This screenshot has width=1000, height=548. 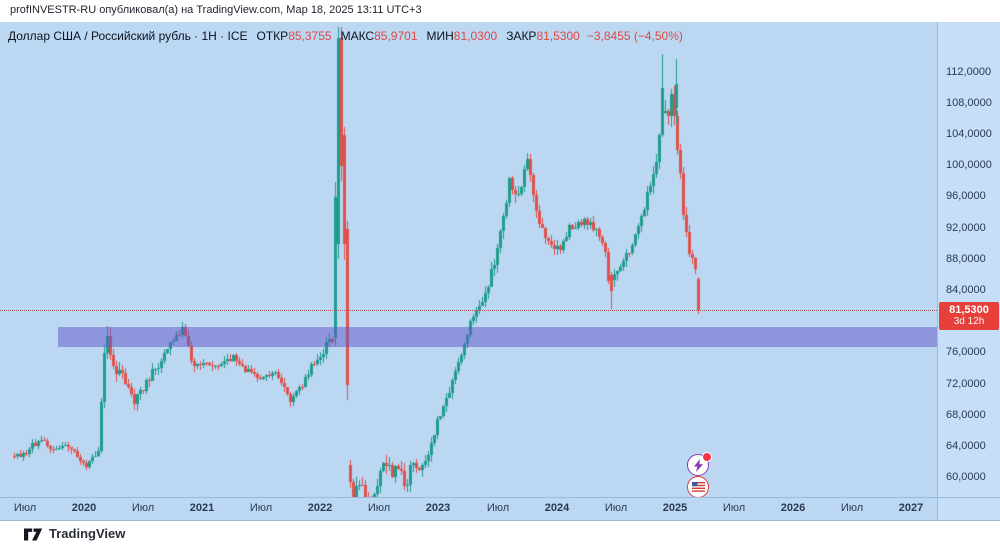 I want to click on lightning-icon, so click(x=699, y=464).